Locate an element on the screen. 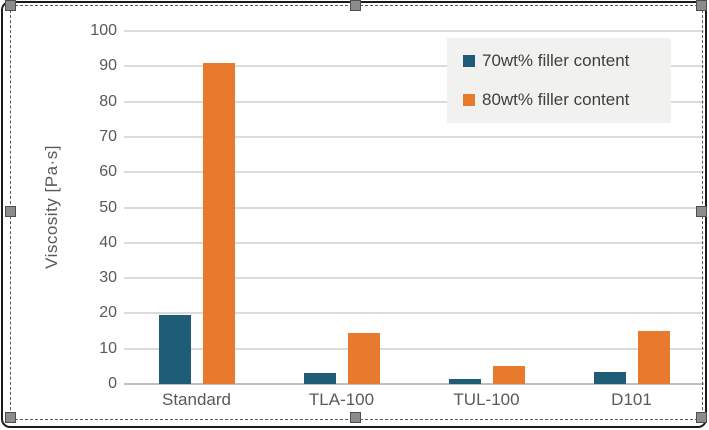 This screenshot has width=709, height=430. x-category-label: D101 is located at coordinates (631, 399).